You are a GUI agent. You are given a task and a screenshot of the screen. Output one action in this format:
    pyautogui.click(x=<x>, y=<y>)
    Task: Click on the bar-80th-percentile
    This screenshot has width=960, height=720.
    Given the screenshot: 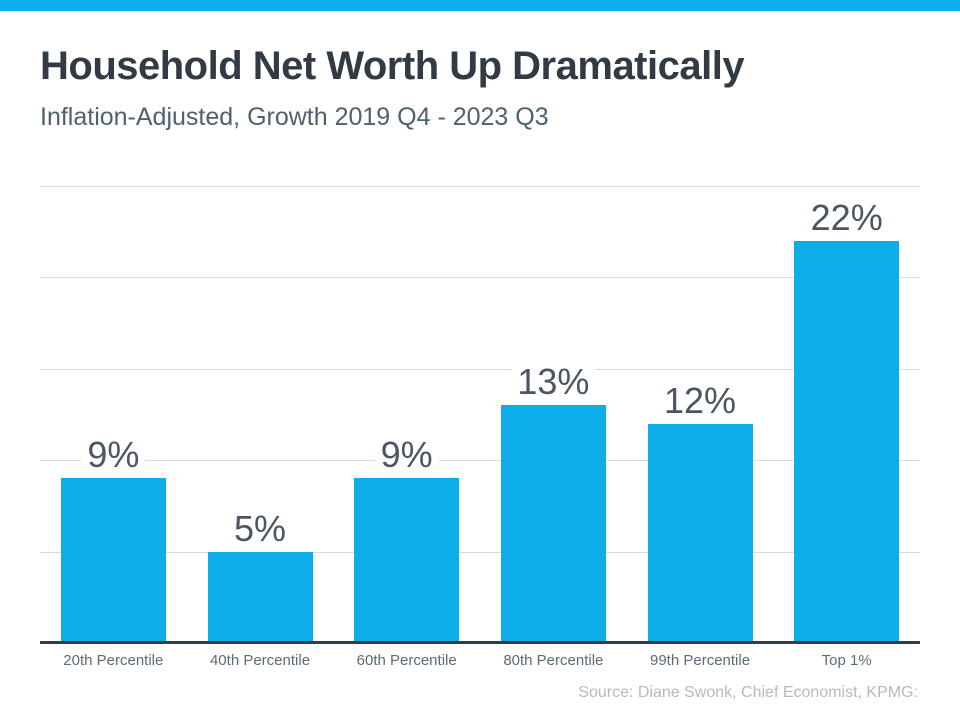 What is the action you would take?
    pyautogui.click(x=553, y=524)
    